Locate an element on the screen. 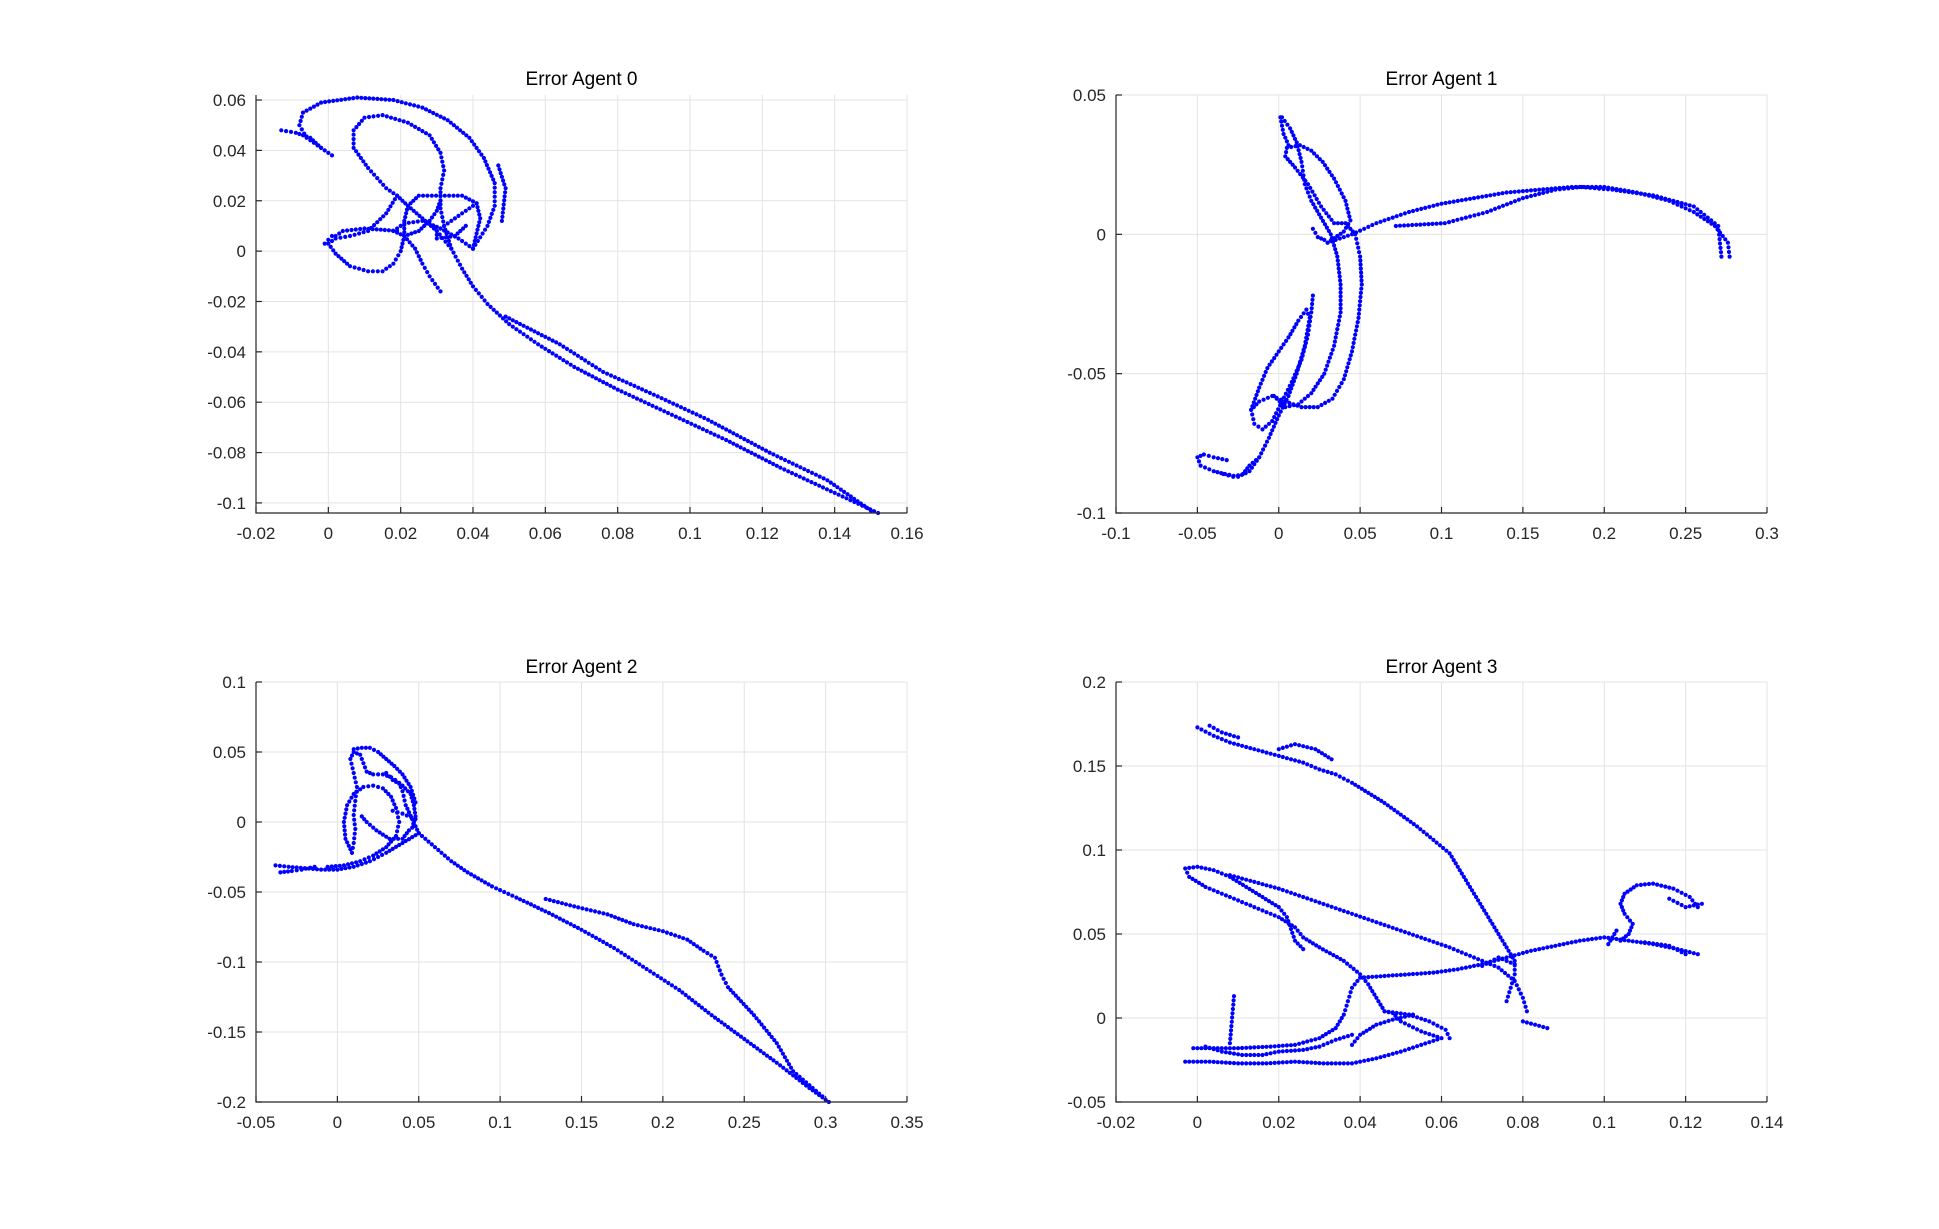 Image resolution: width=1939 pixels, height=1229 pixels. x-tick-label: 0.3 is located at coordinates (1767, 533).